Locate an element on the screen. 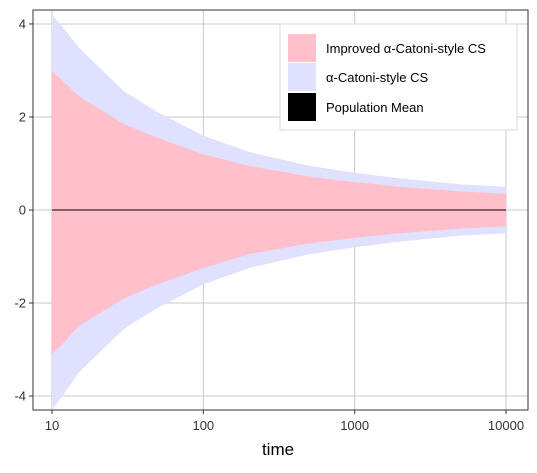 This screenshot has width=537, height=473. y-tick-label: 4 is located at coordinates (22, 23).